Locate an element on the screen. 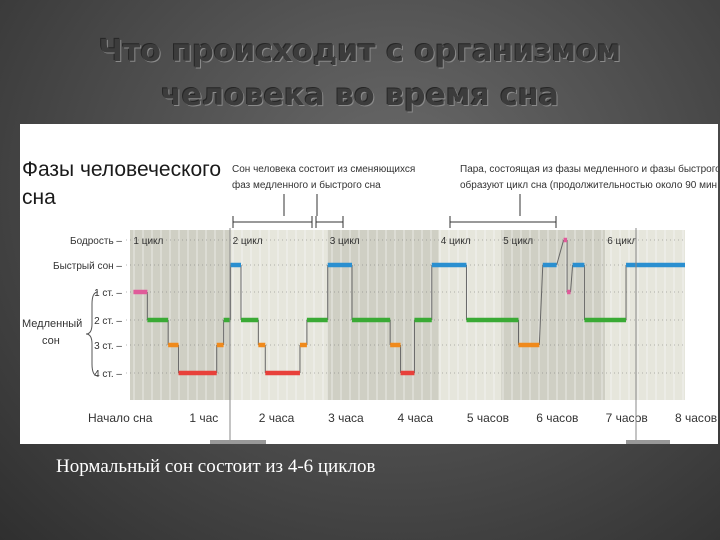  bottom-marker-right is located at coordinates (648, 442).